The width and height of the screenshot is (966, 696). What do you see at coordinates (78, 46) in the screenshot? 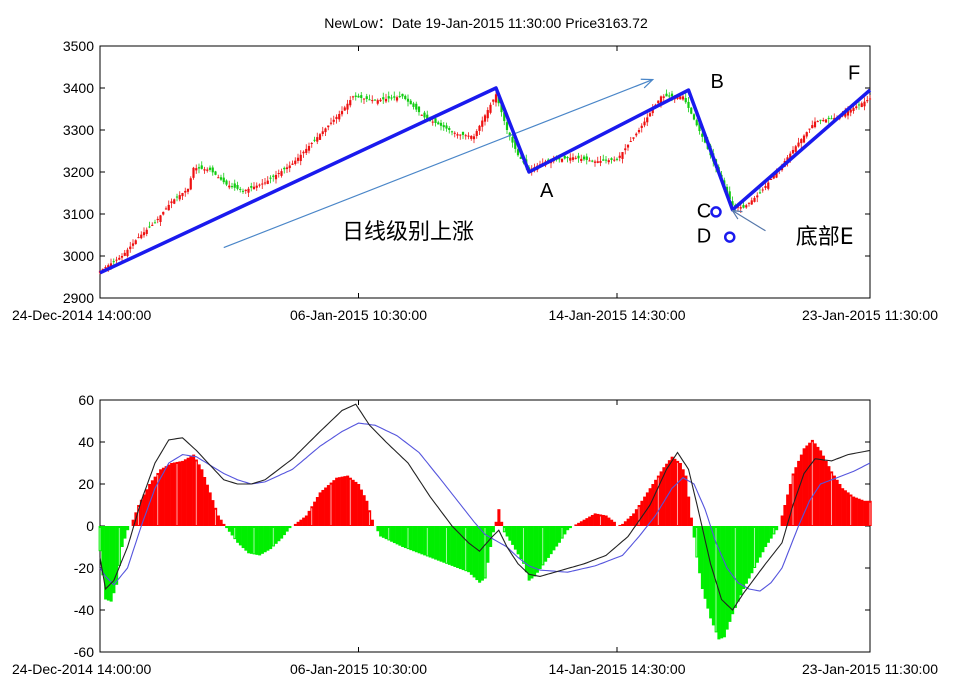
I see `price-ytick-label: 3500` at bounding box center [78, 46].